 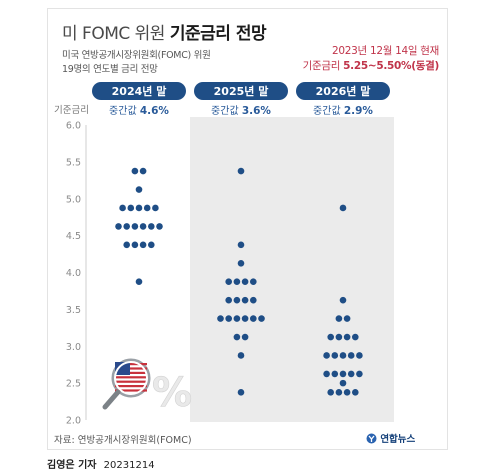 I want to click on median-label-value: 3.6%, so click(x=257, y=111).